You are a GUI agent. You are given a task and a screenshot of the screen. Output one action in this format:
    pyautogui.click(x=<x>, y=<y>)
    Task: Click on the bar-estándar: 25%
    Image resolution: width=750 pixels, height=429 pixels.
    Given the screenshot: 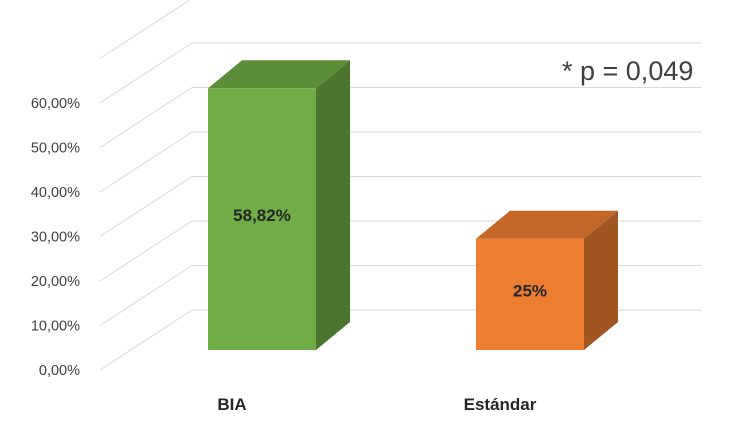 What is the action you would take?
    pyautogui.click(x=547, y=280)
    